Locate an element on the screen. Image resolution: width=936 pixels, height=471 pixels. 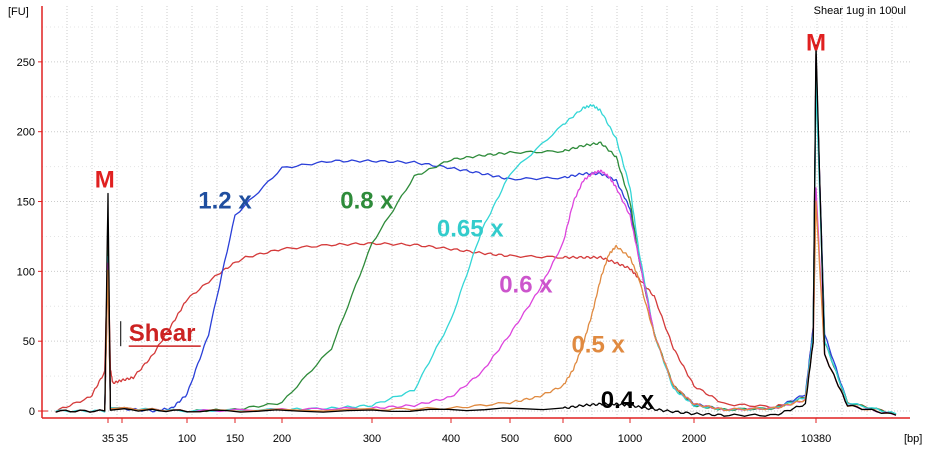
y-tick-label: 150 is located at coordinates (26, 203).